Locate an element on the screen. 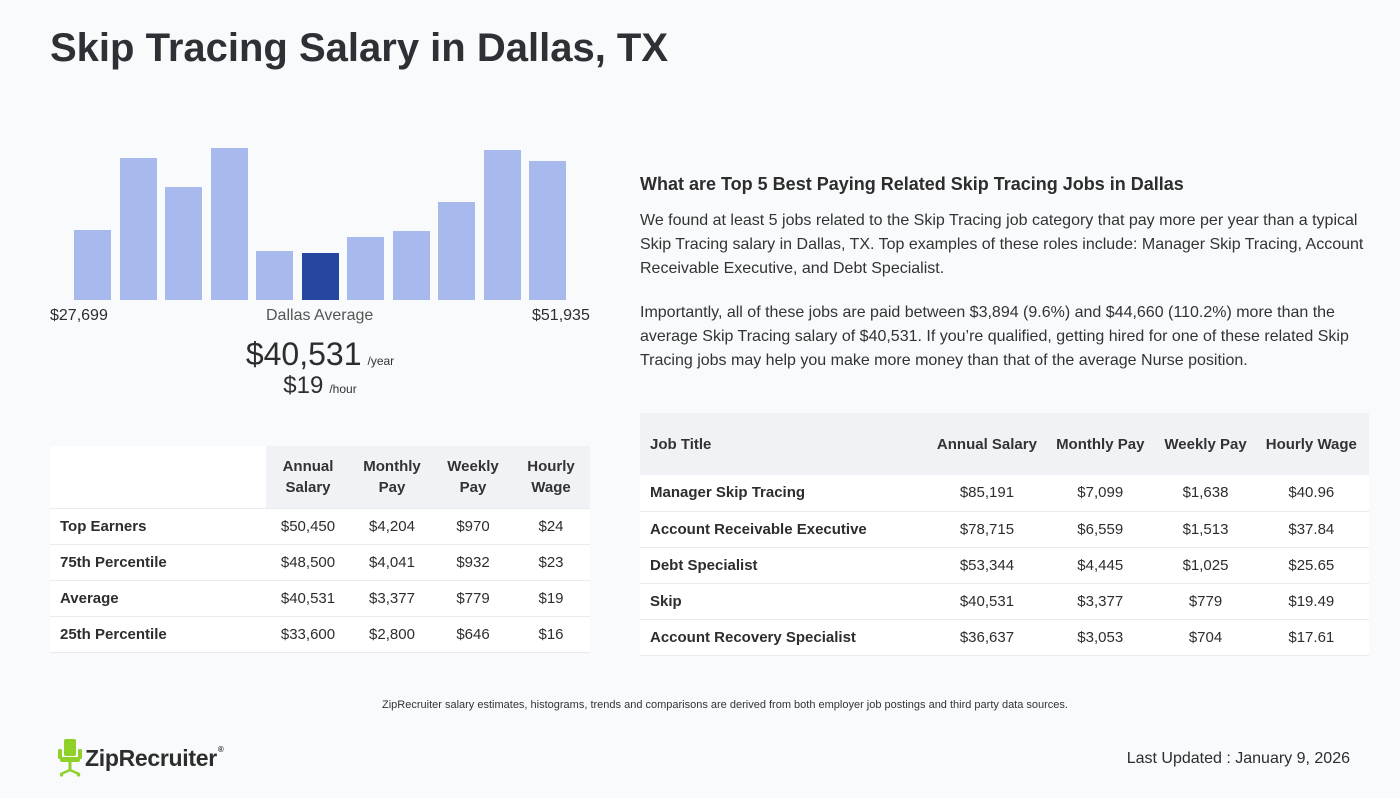 The height and width of the screenshot is (798, 1400). table-row: Skip $40,531 $3,377 $779 $19.49 is located at coordinates (1004, 601).